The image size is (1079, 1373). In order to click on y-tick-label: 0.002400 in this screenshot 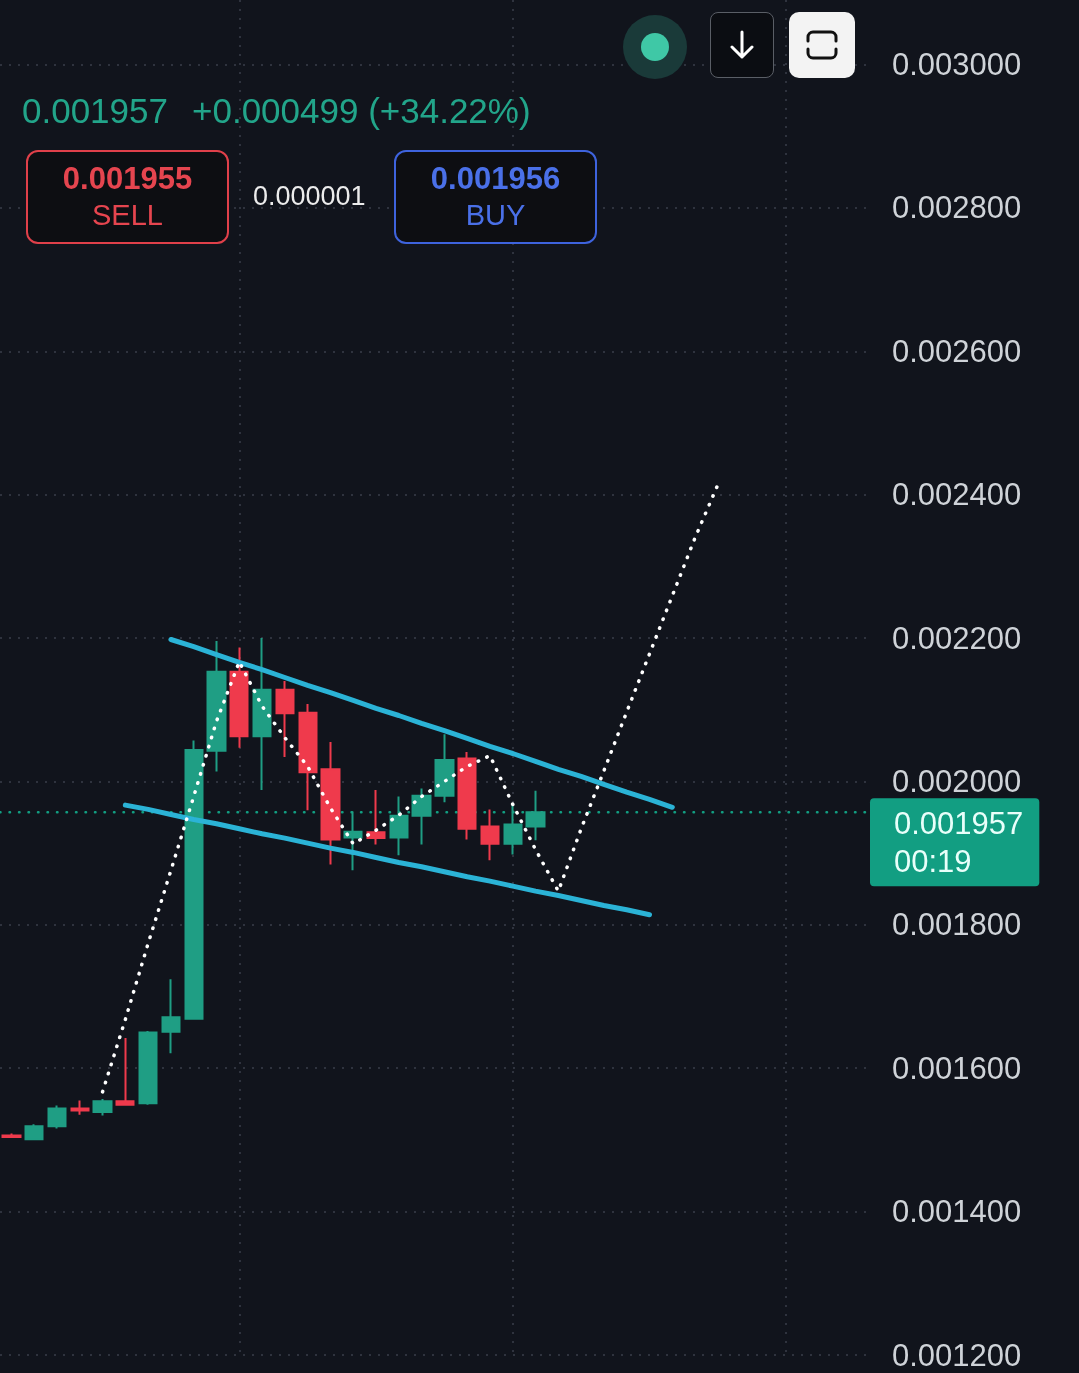, I will do `click(957, 495)`.